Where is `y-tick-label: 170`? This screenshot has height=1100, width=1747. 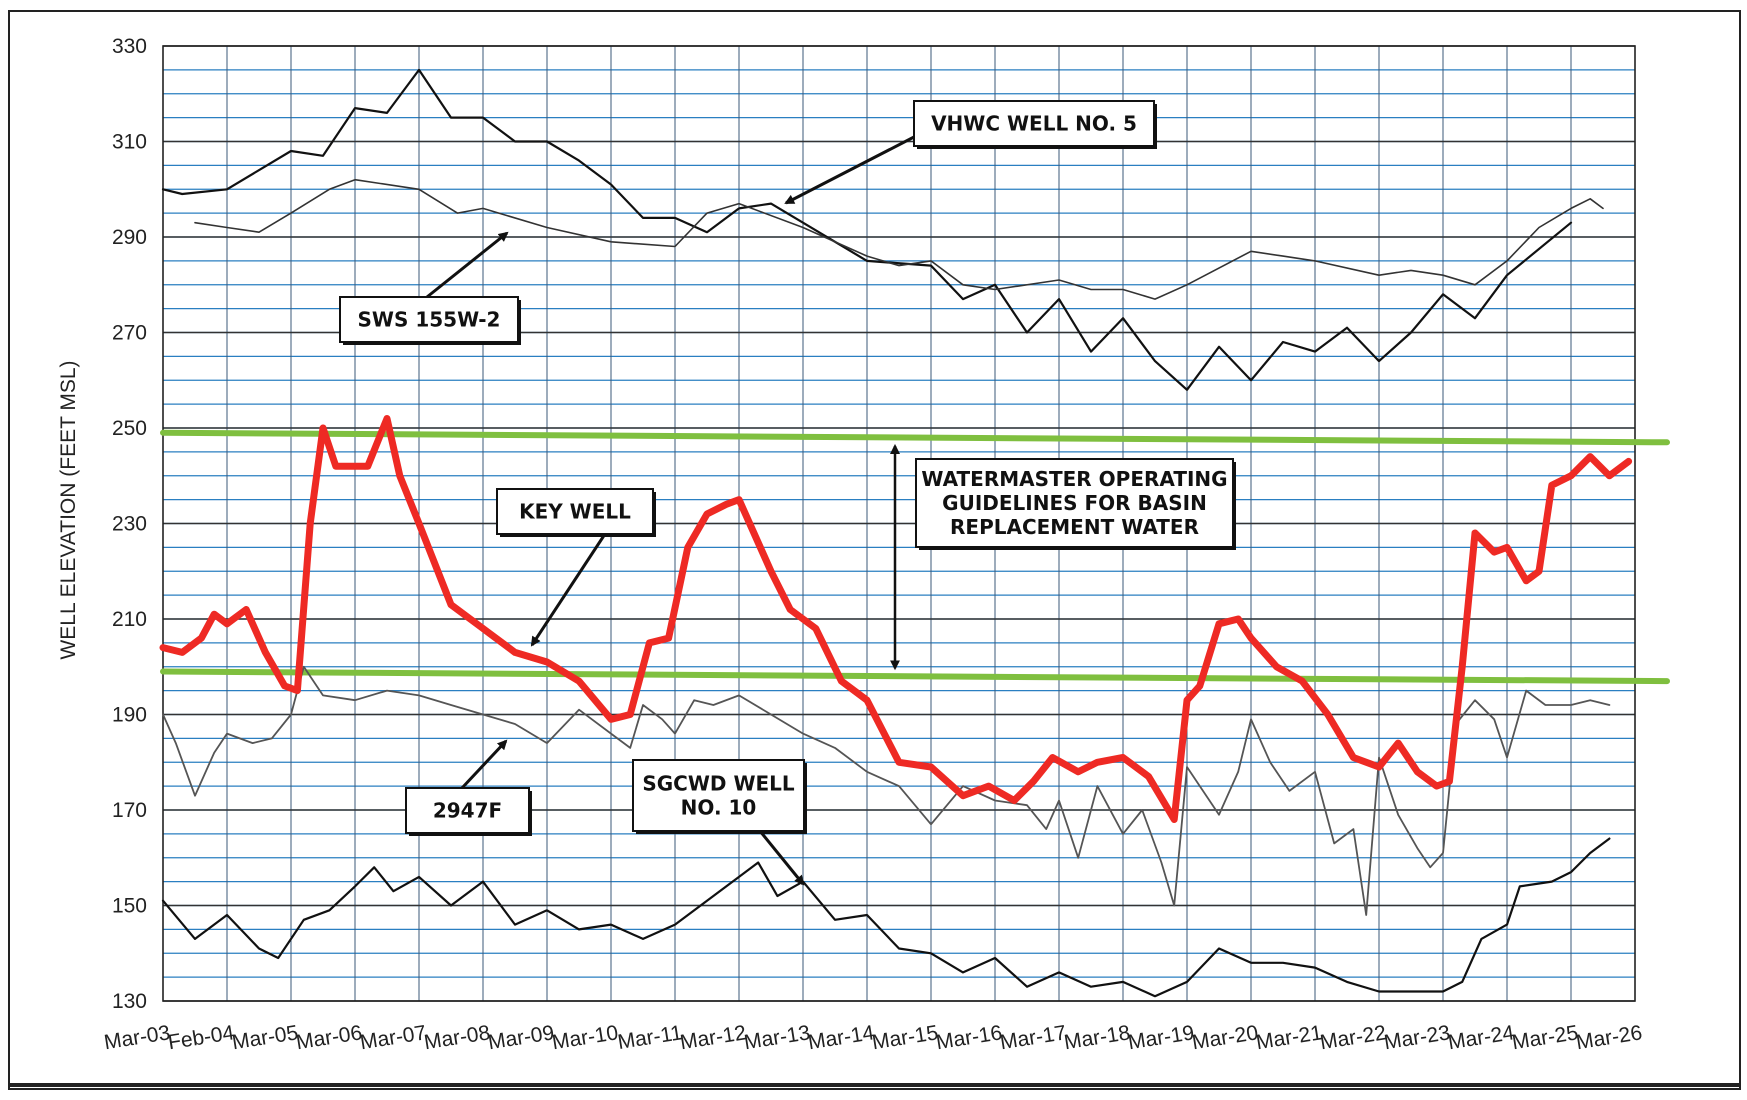 y-tick-label: 170 is located at coordinates (129, 810).